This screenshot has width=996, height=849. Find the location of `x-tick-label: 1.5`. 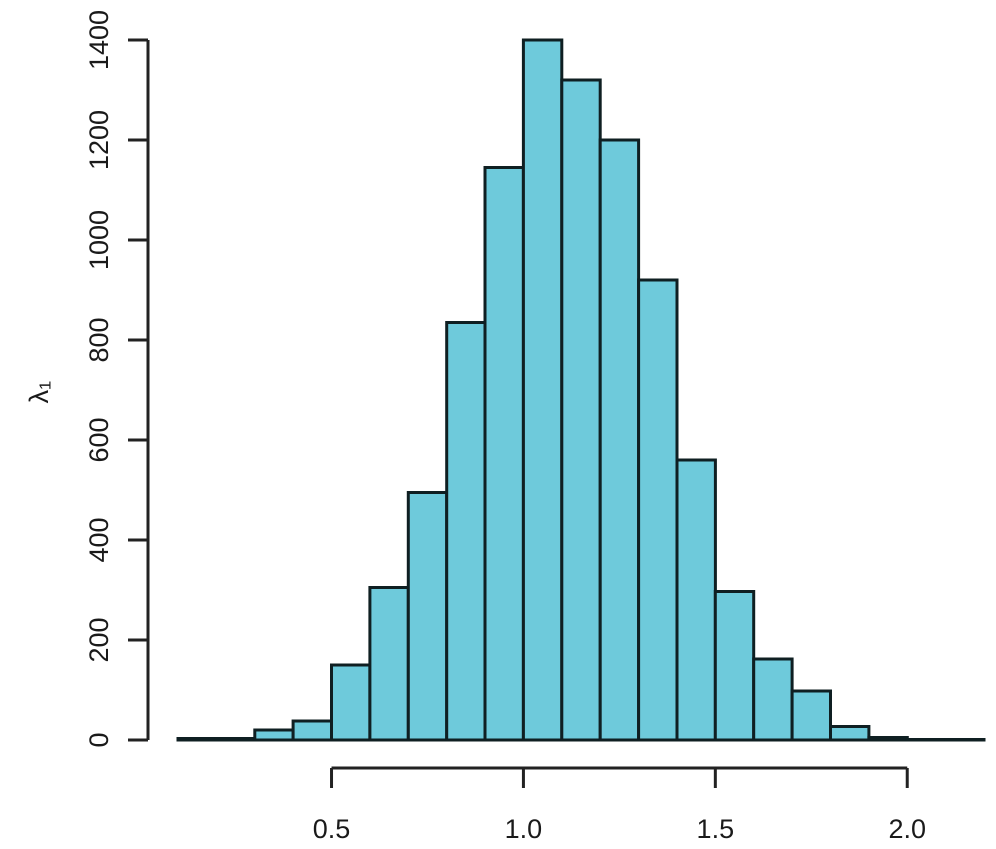

x-tick-label: 1.5 is located at coordinates (716, 829).